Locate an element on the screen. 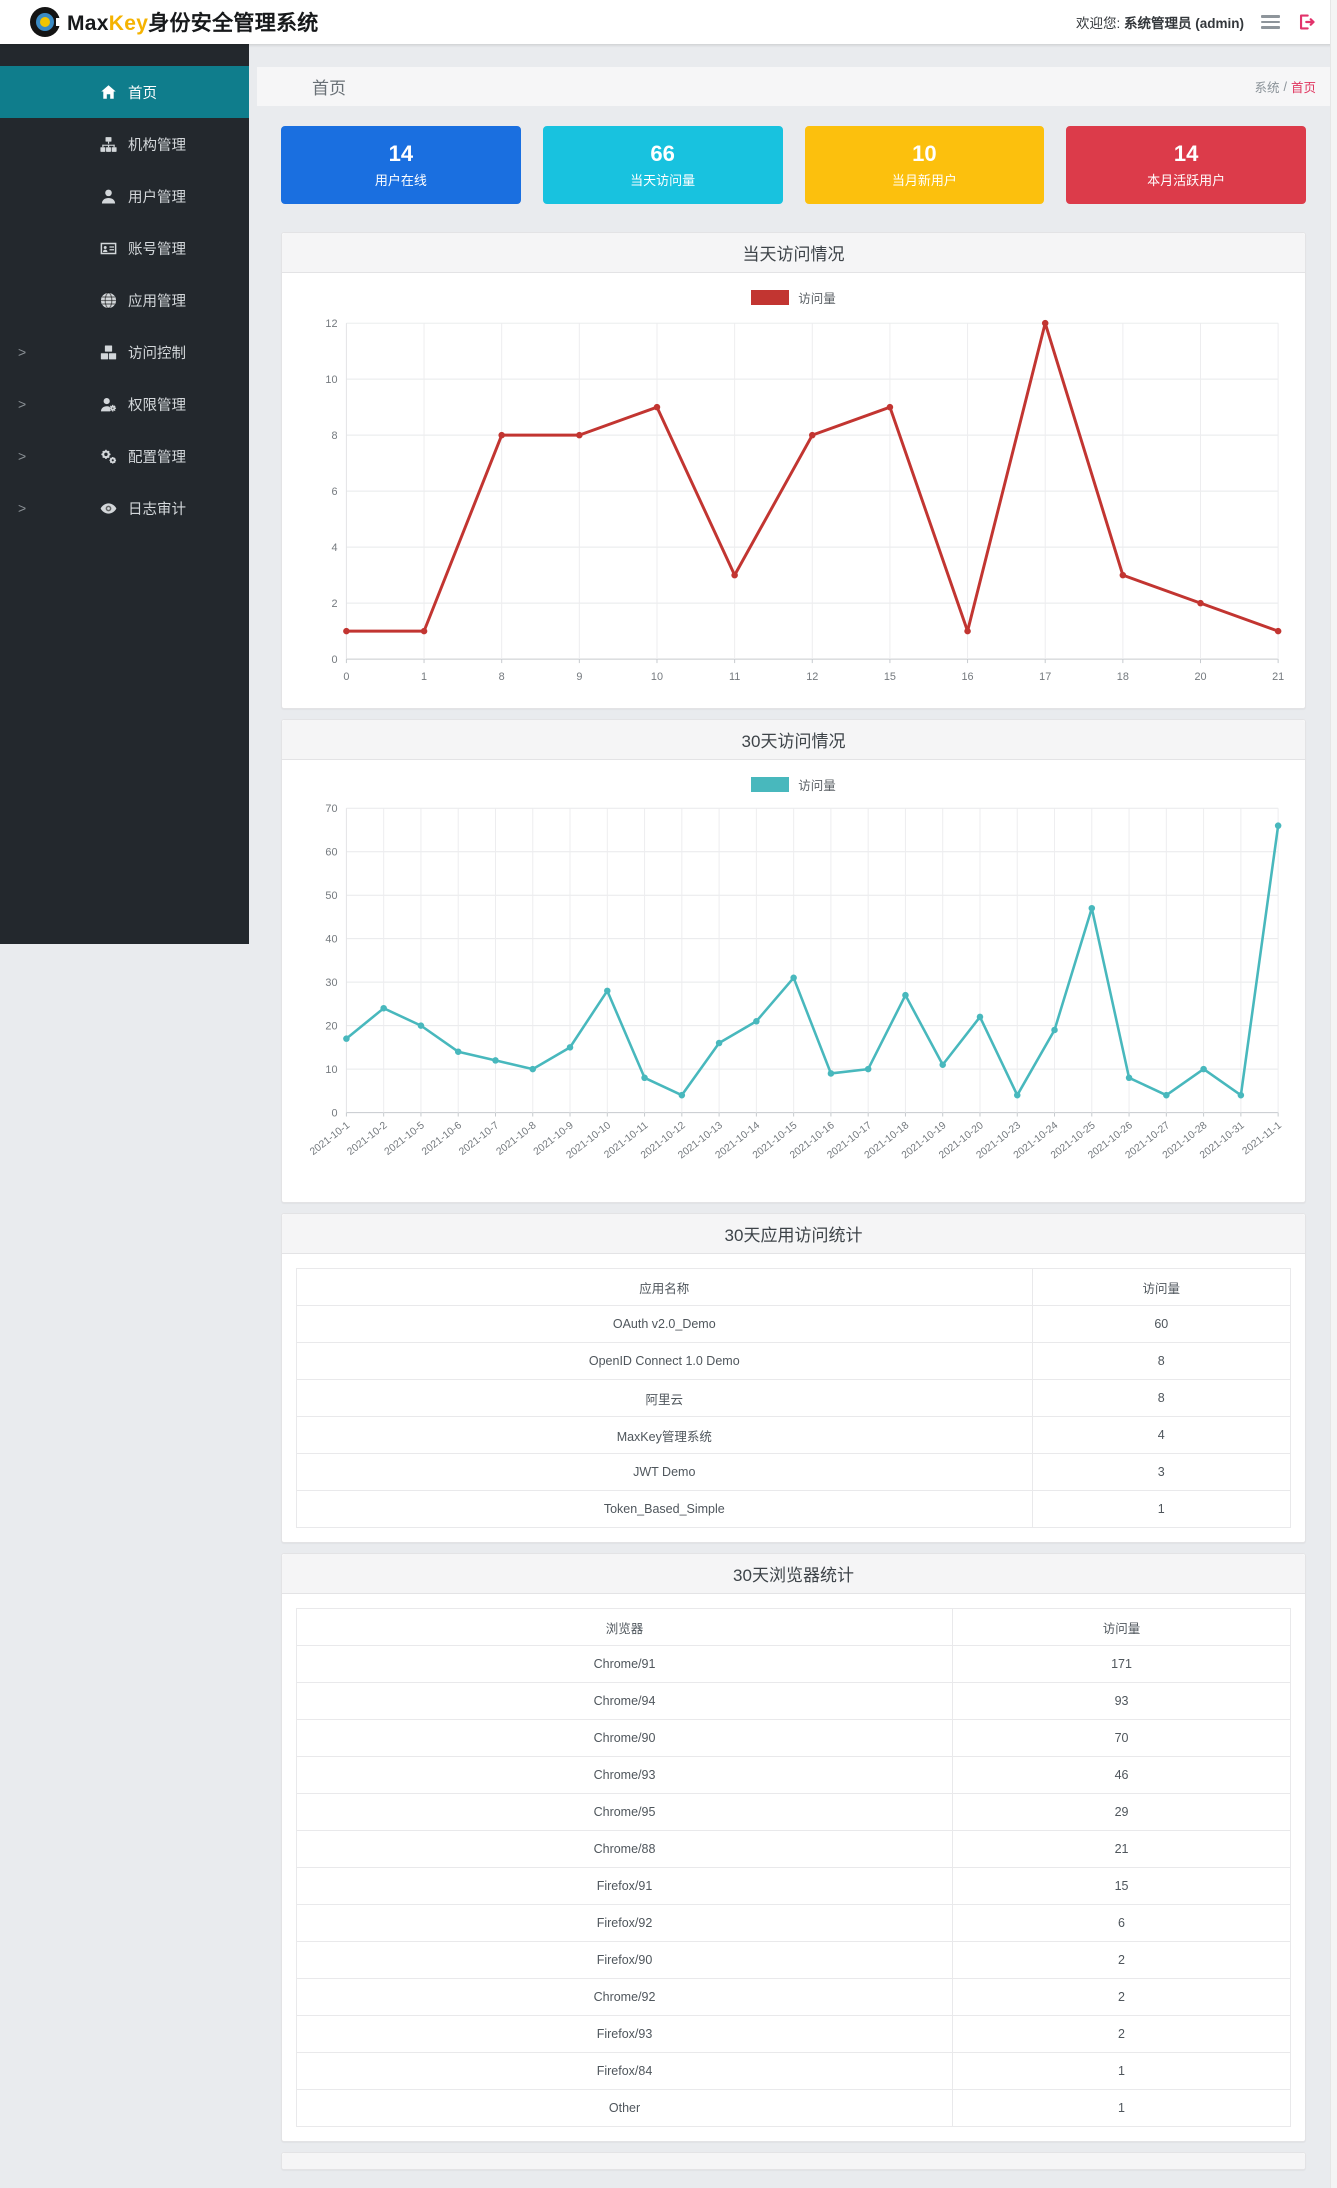 This screenshot has height=2188, width=1337. legend-swatch is located at coordinates (770, 784).